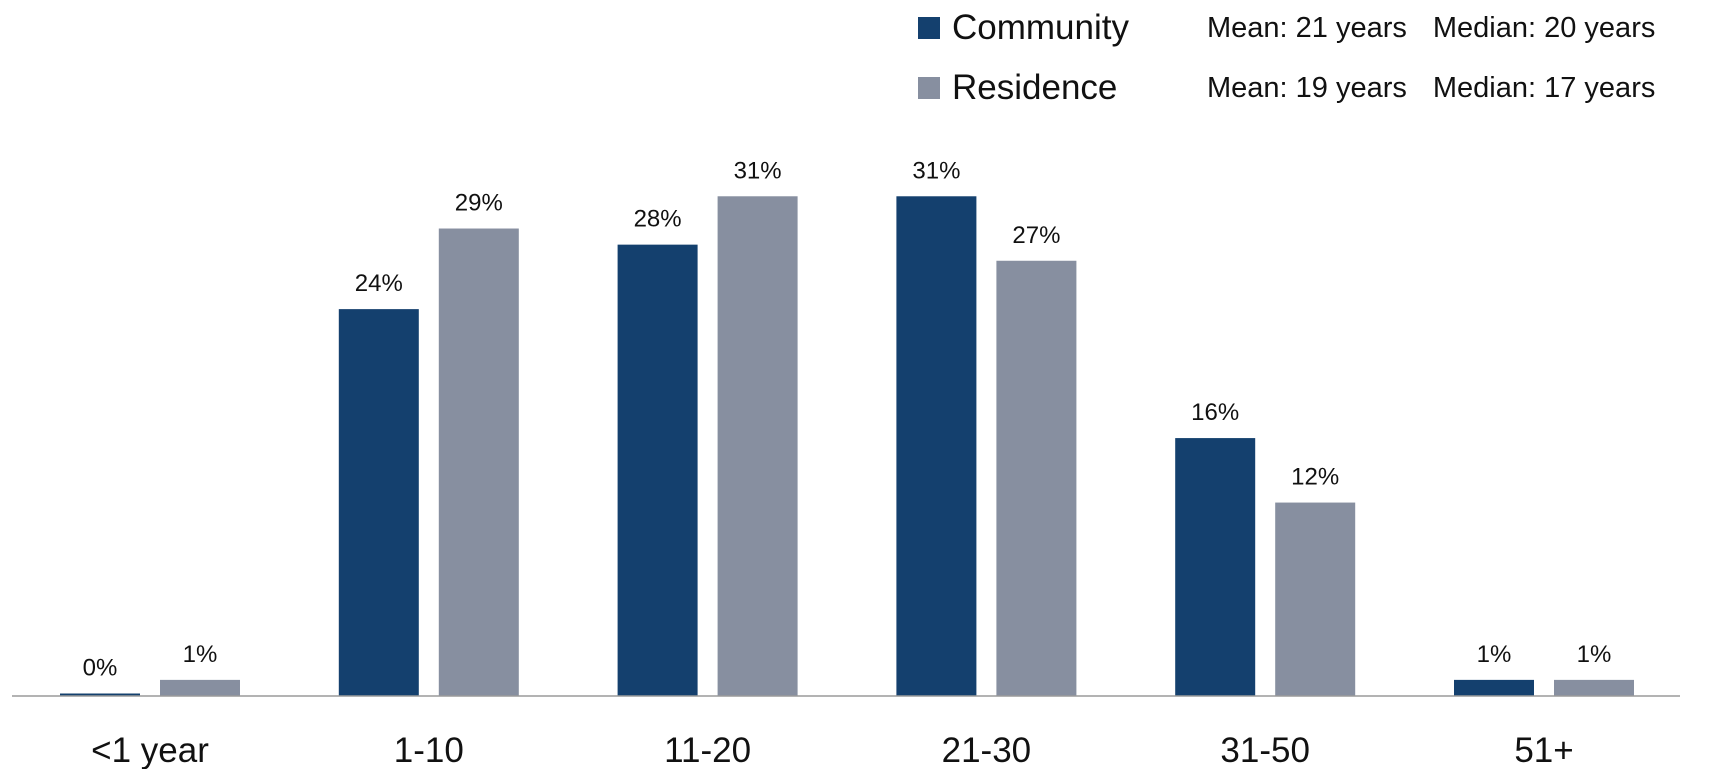 The width and height of the screenshot is (1736, 769). Describe the element at coordinates (1544, 27) in the screenshot. I see `community-median: Median: 20 years` at that location.